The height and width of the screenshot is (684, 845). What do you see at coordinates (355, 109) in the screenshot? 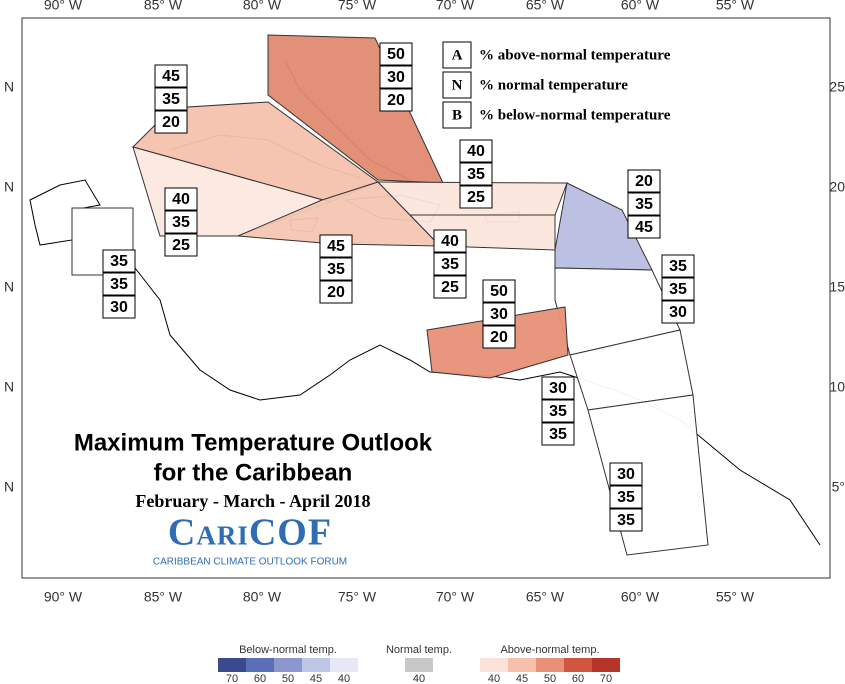
I see `zone` at bounding box center [355, 109].